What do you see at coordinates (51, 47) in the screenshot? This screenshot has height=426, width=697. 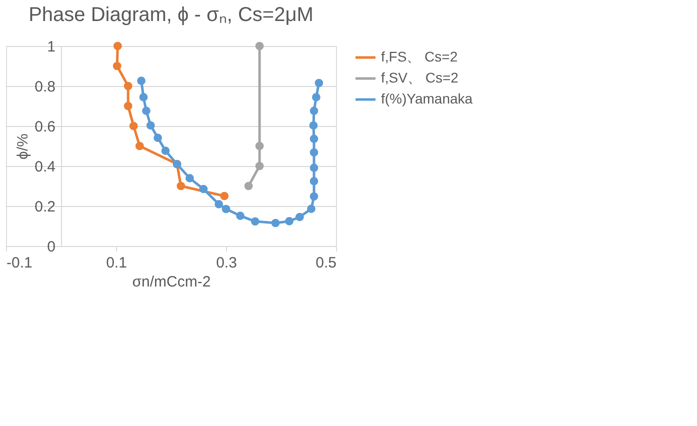 I see `y-tick-label: 1` at bounding box center [51, 47].